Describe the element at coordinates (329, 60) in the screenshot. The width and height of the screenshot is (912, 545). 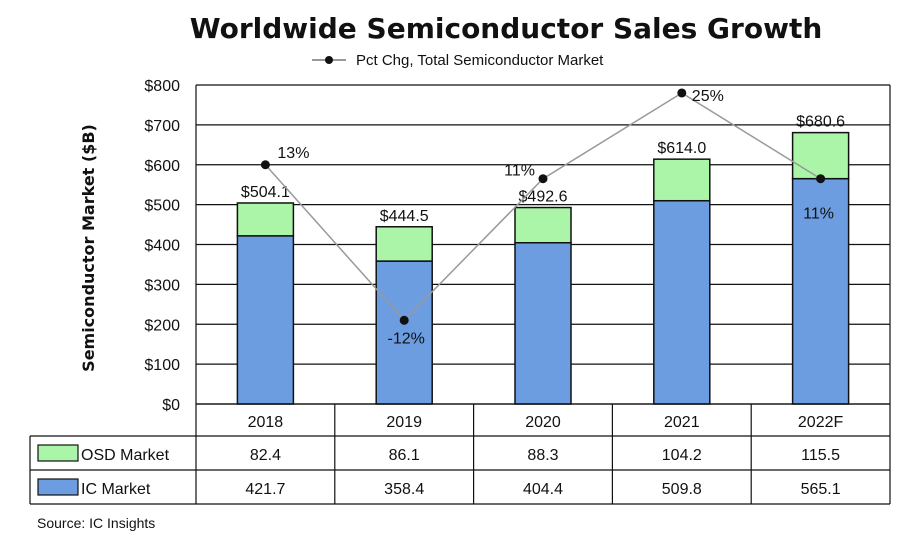
I see `legend-marker` at that location.